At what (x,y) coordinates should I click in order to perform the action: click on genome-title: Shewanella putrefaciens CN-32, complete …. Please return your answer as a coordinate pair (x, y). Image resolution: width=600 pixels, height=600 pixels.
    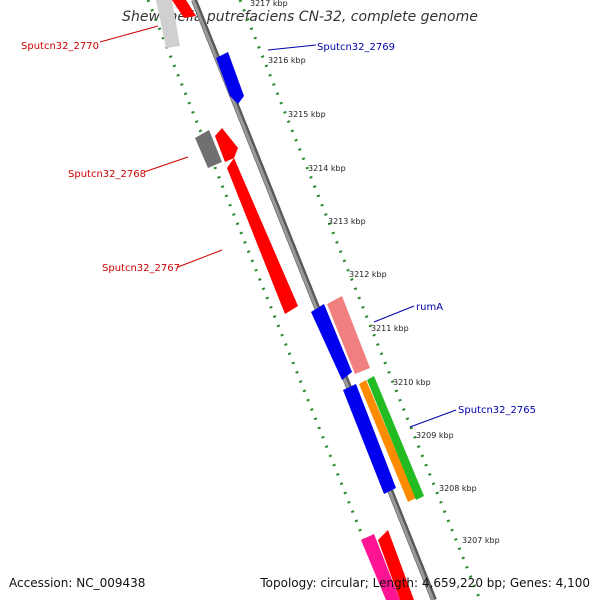
    Looking at the image, I should click on (300, 17).